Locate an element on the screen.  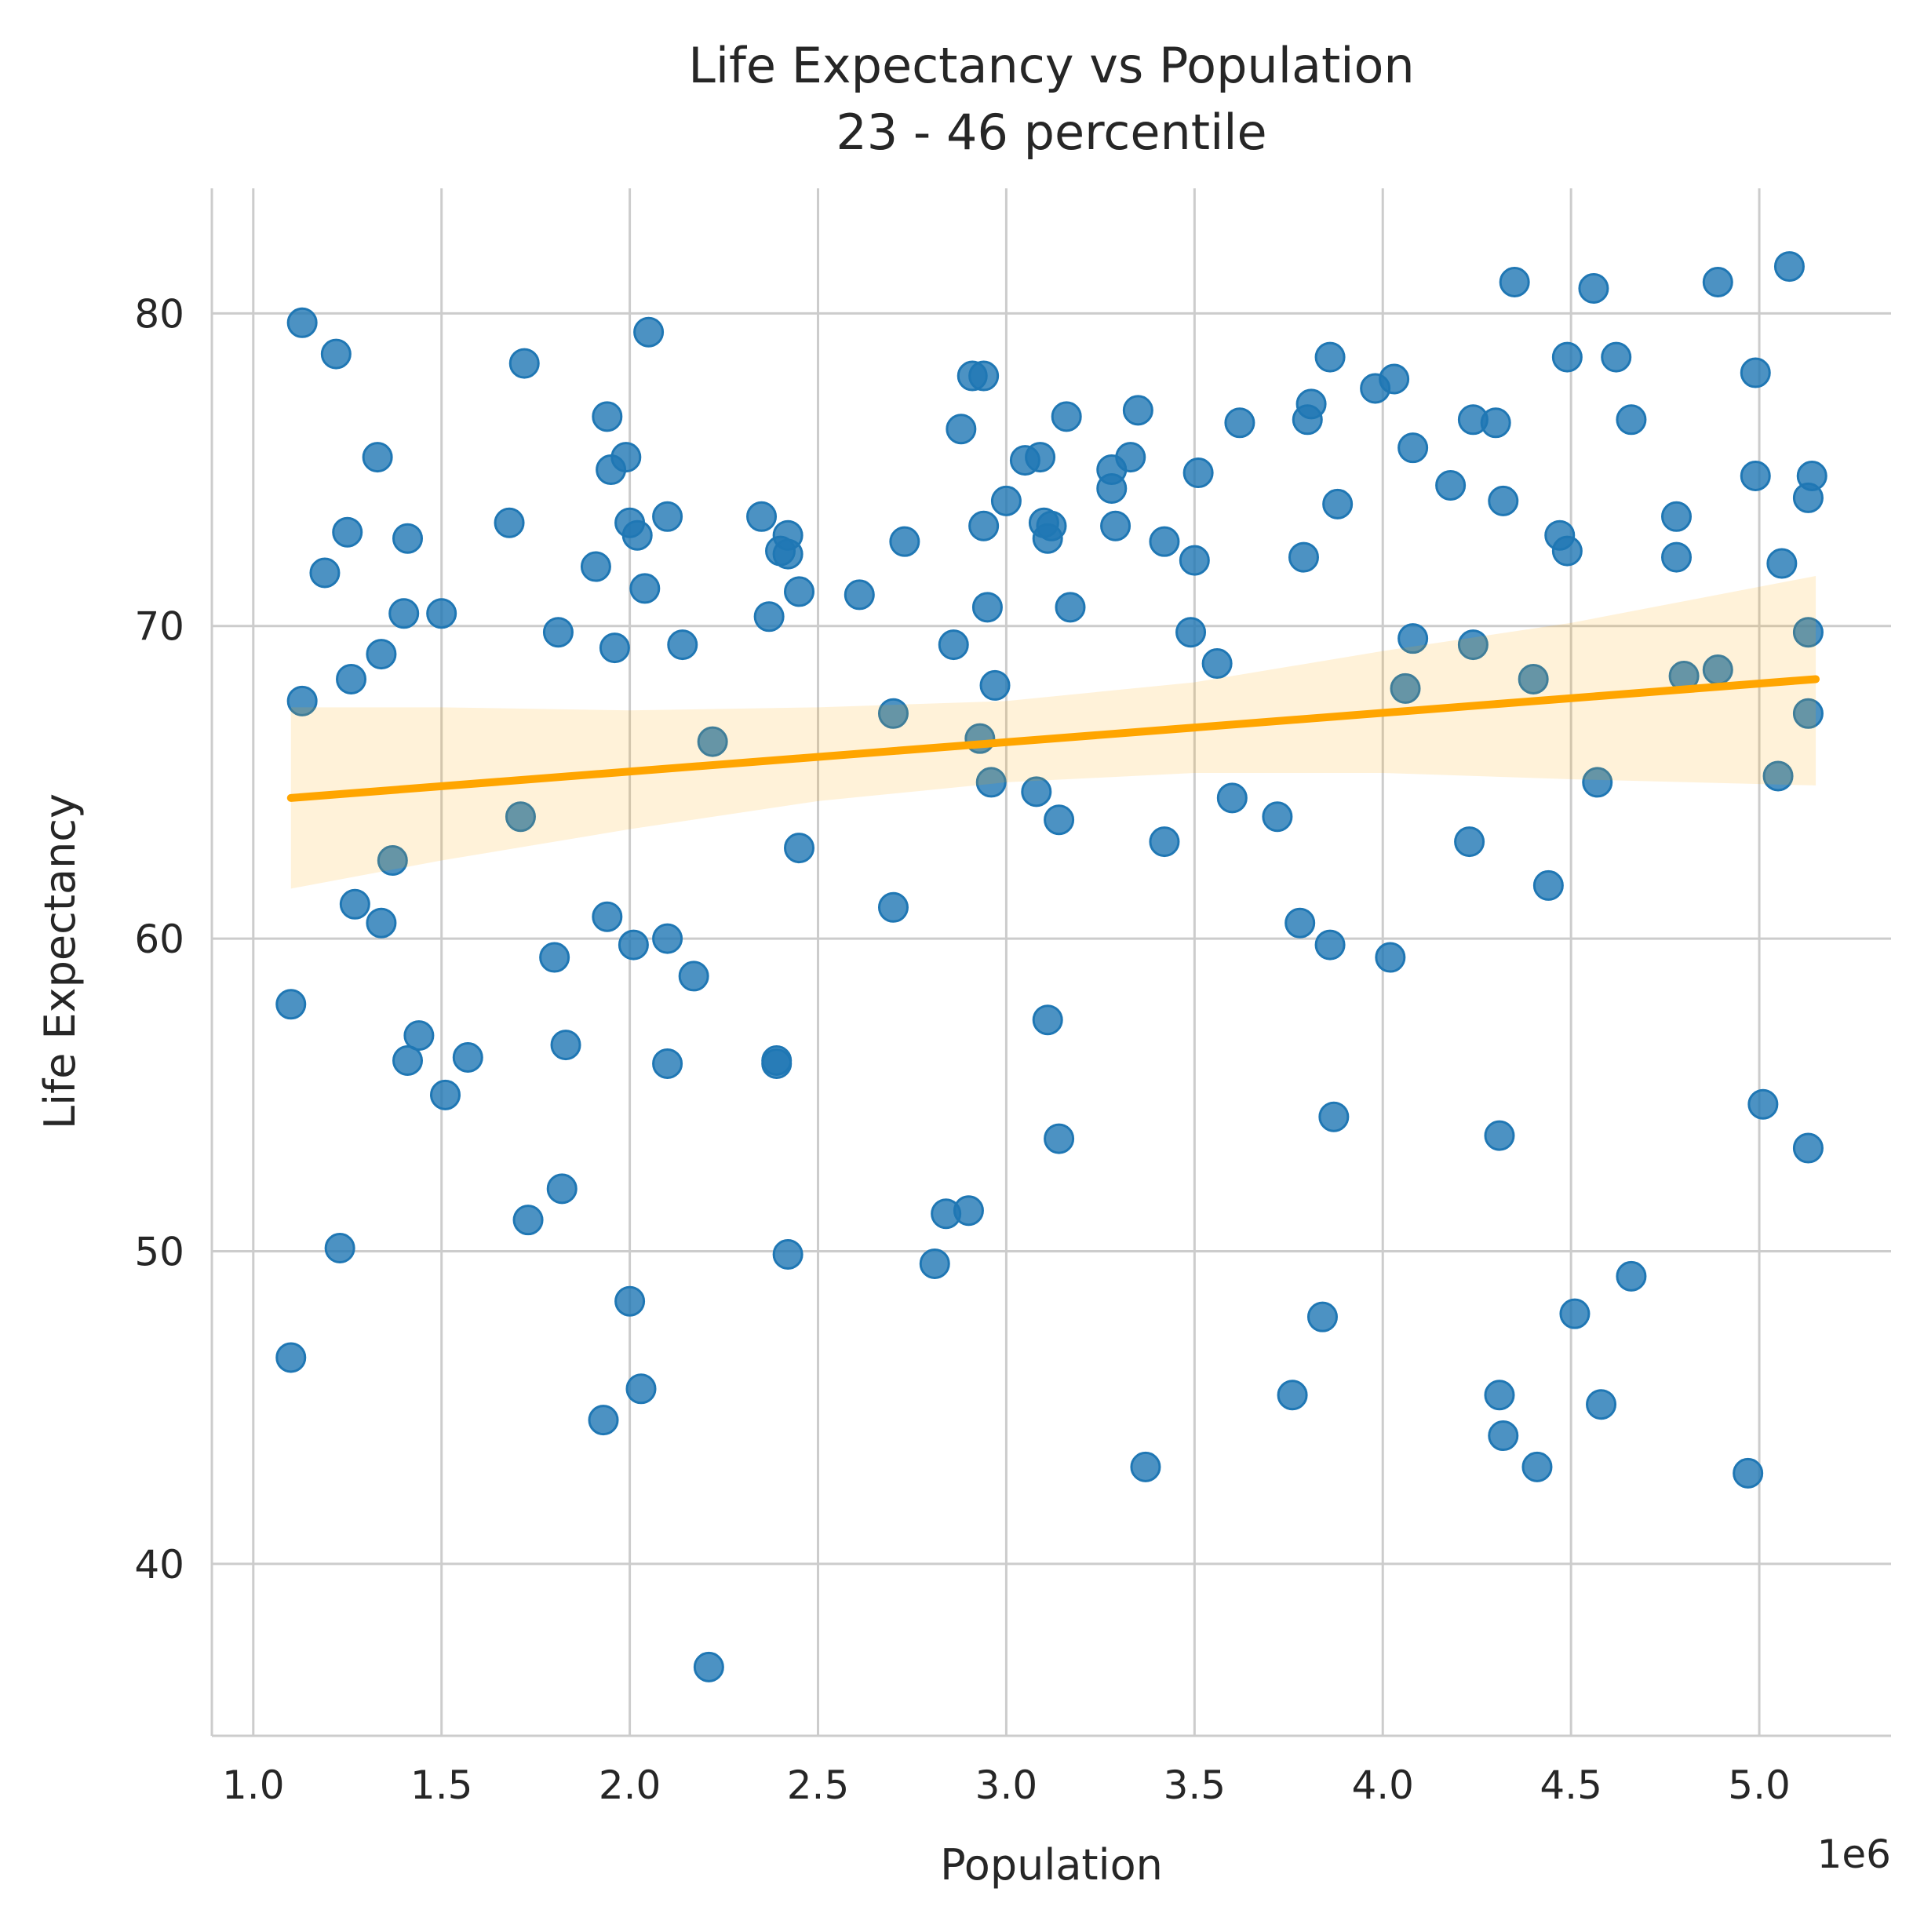
x-tick-label: 2.5 is located at coordinates (818, 1785).